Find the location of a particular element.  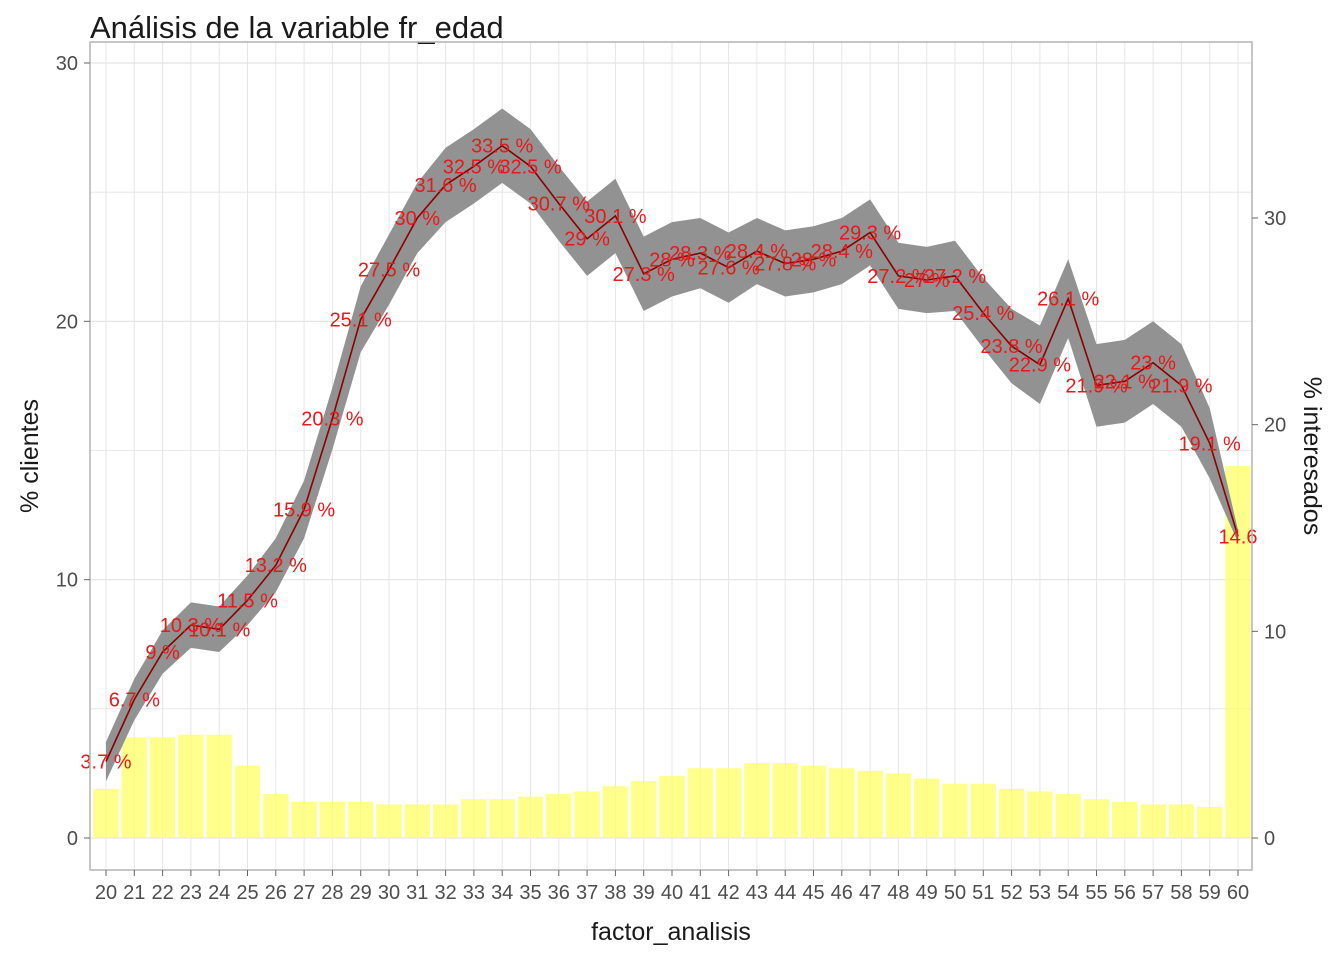

x-tick-label-50: 50 is located at coordinates (955, 893).